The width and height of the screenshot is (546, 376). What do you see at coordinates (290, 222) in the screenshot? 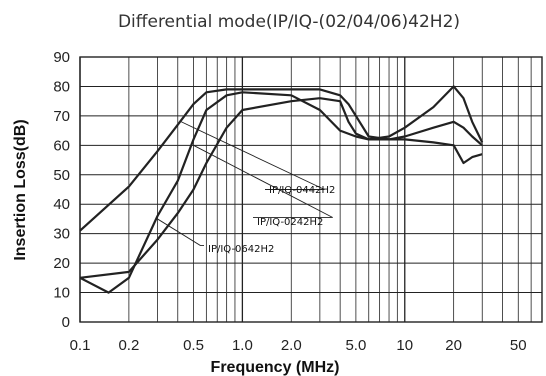
I see `annotation-label: IP/IQ-0242H2` at bounding box center [290, 222].